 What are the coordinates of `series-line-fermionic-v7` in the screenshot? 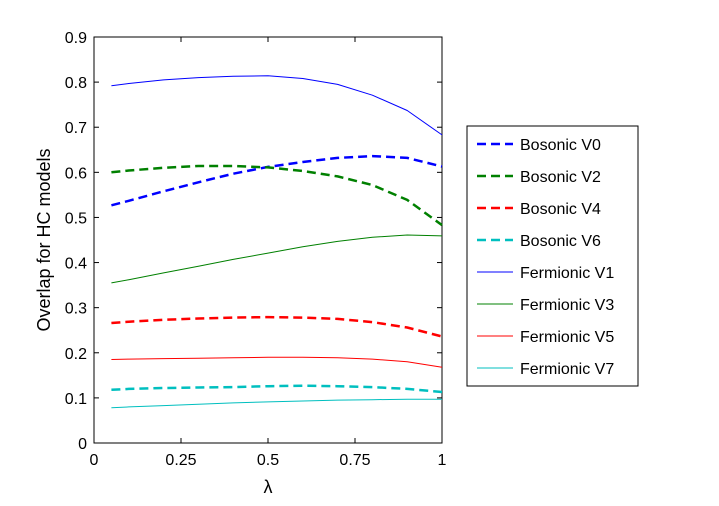 It's located at (276, 403).